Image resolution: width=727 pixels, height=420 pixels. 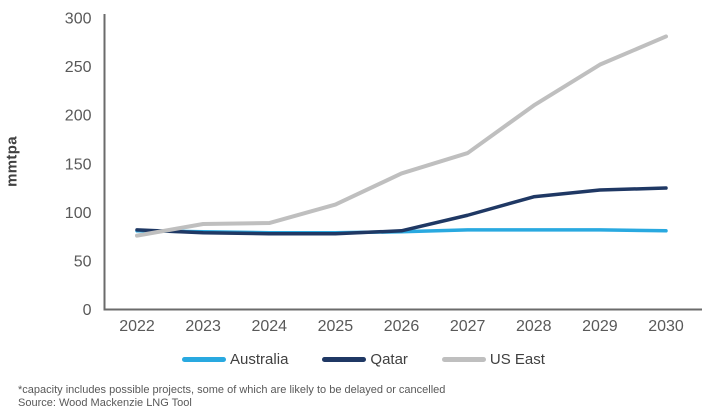 What do you see at coordinates (259, 359) in the screenshot?
I see `legend-label-australia: Australia` at bounding box center [259, 359].